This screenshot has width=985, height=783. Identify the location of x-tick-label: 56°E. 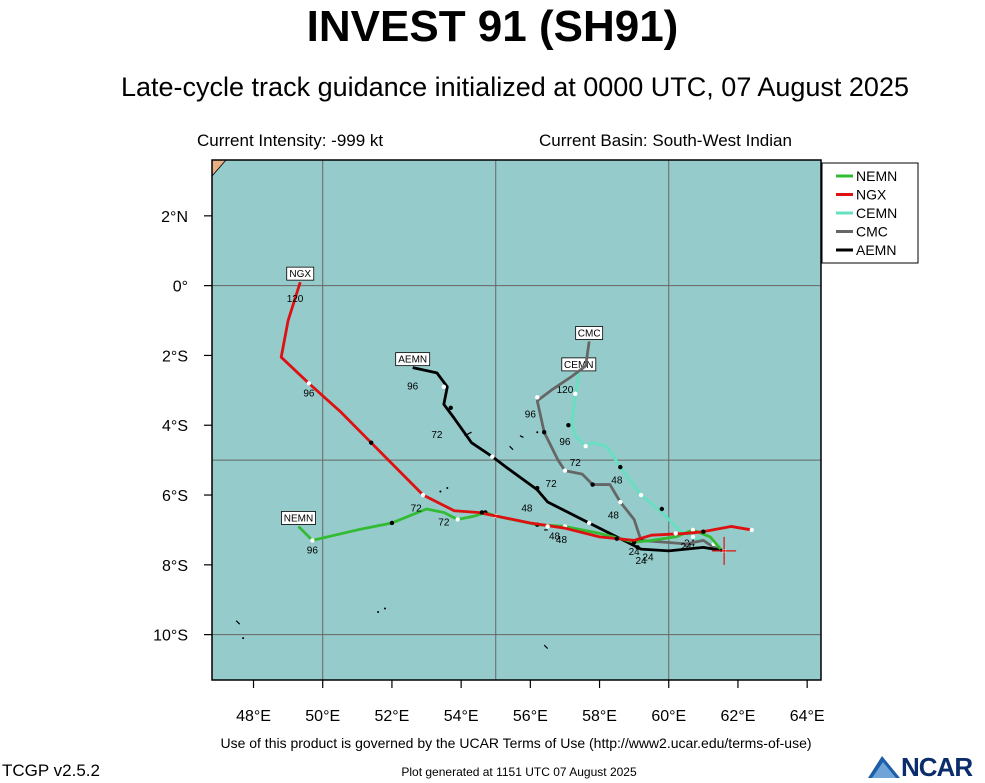
(530, 716).